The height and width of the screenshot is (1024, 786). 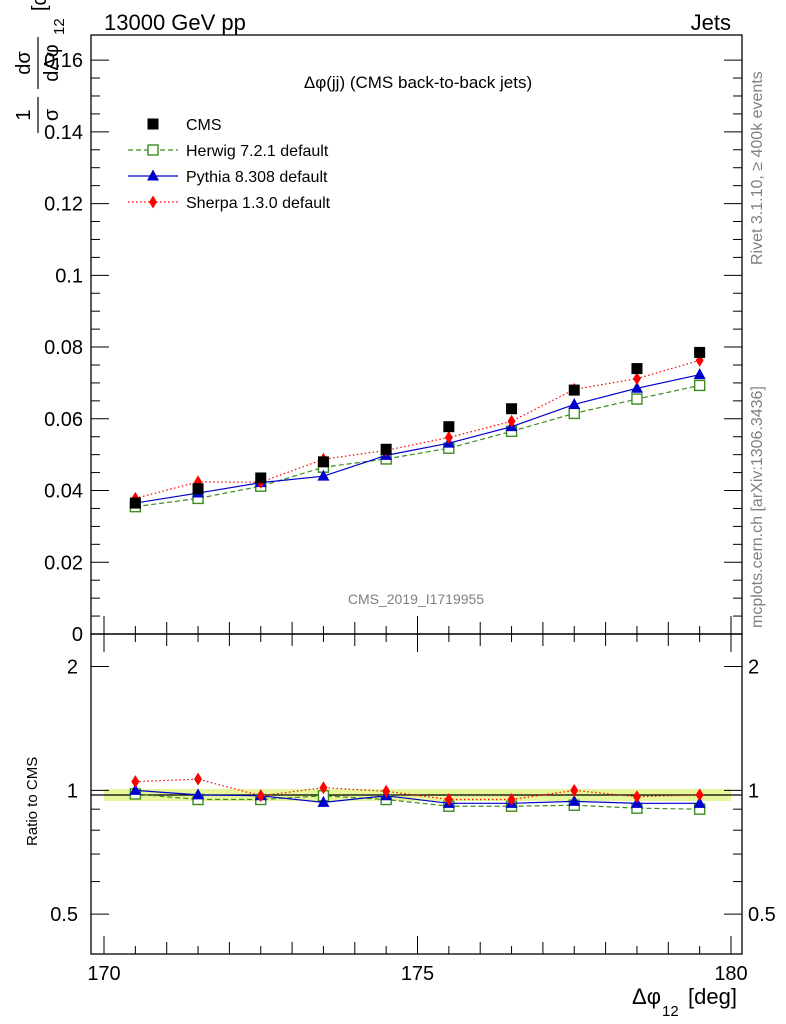 What do you see at coordinates (24, 114) in the screenshot?
I see `ylabel-num: 1` at bounding box center [24, 114].